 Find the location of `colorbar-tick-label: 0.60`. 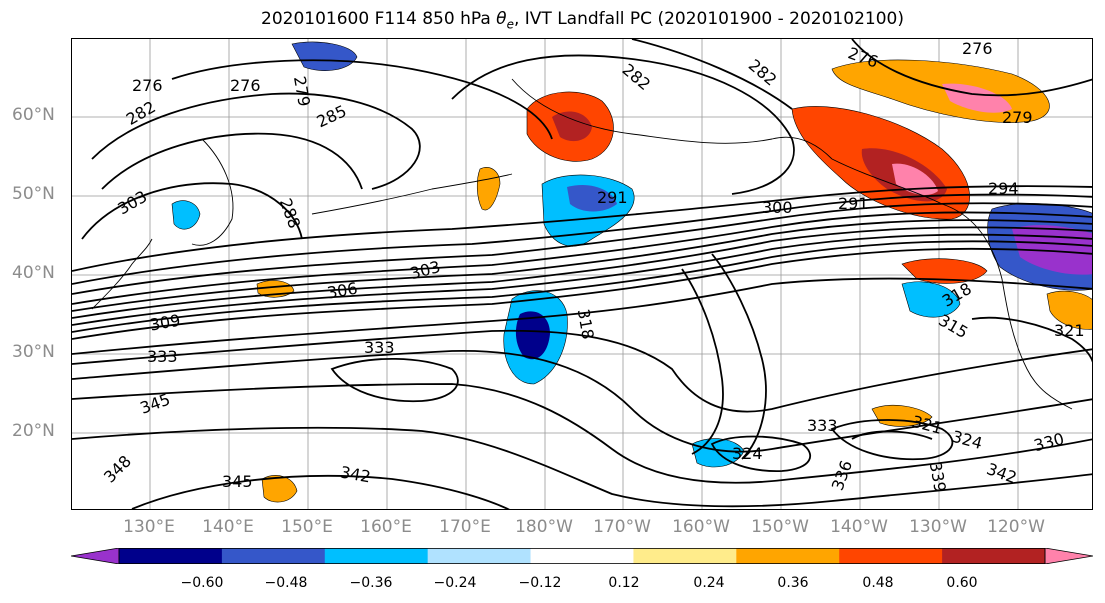

colorbar-tick-label: 0.60 is located at coordinates (962, 583).